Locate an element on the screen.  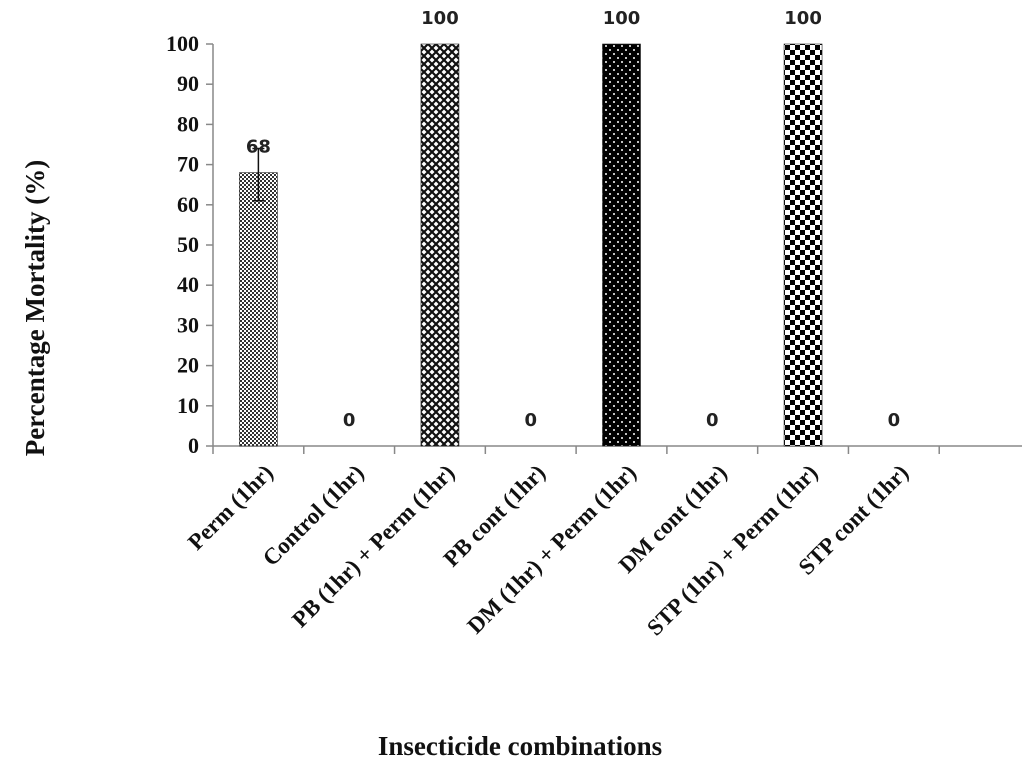
data-label: 68 is located at coordinates (258, 147).